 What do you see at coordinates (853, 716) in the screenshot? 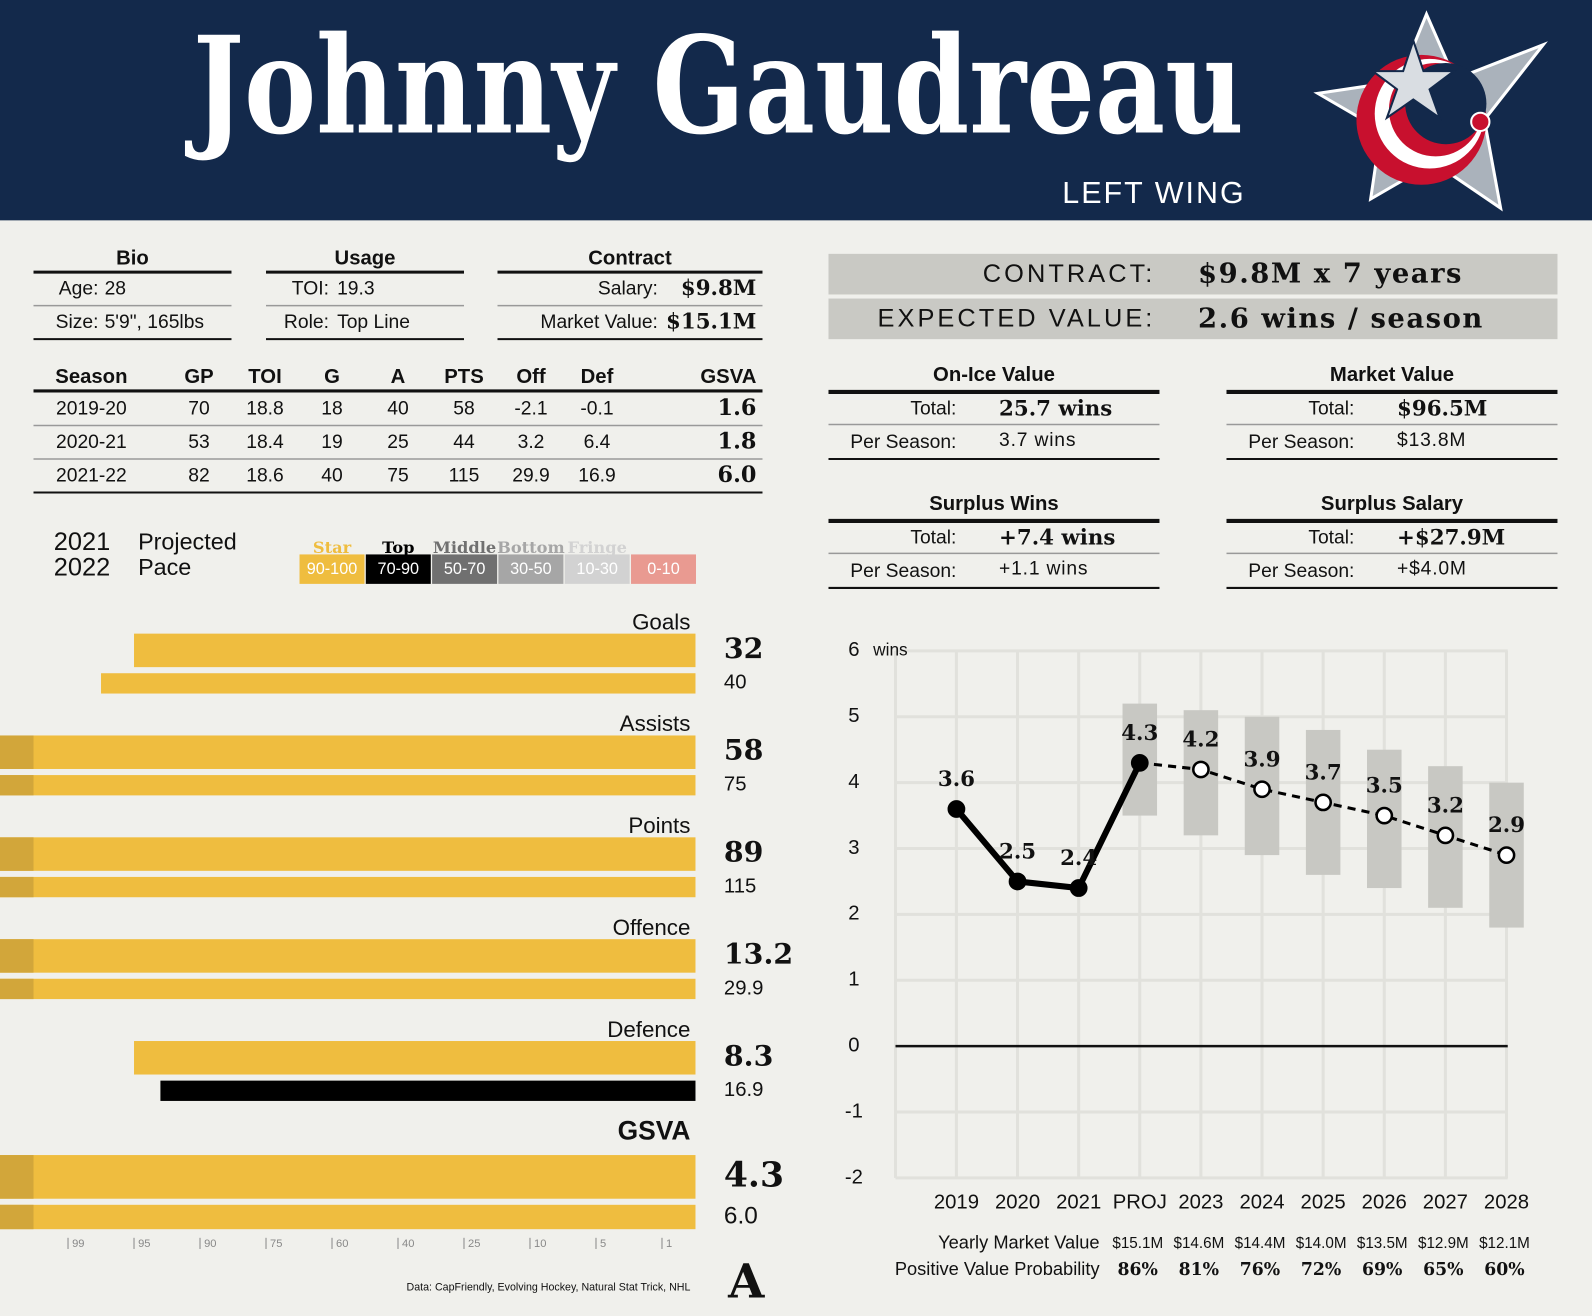
I see `y-tick-label: 5` at bounding box center [853, 716].